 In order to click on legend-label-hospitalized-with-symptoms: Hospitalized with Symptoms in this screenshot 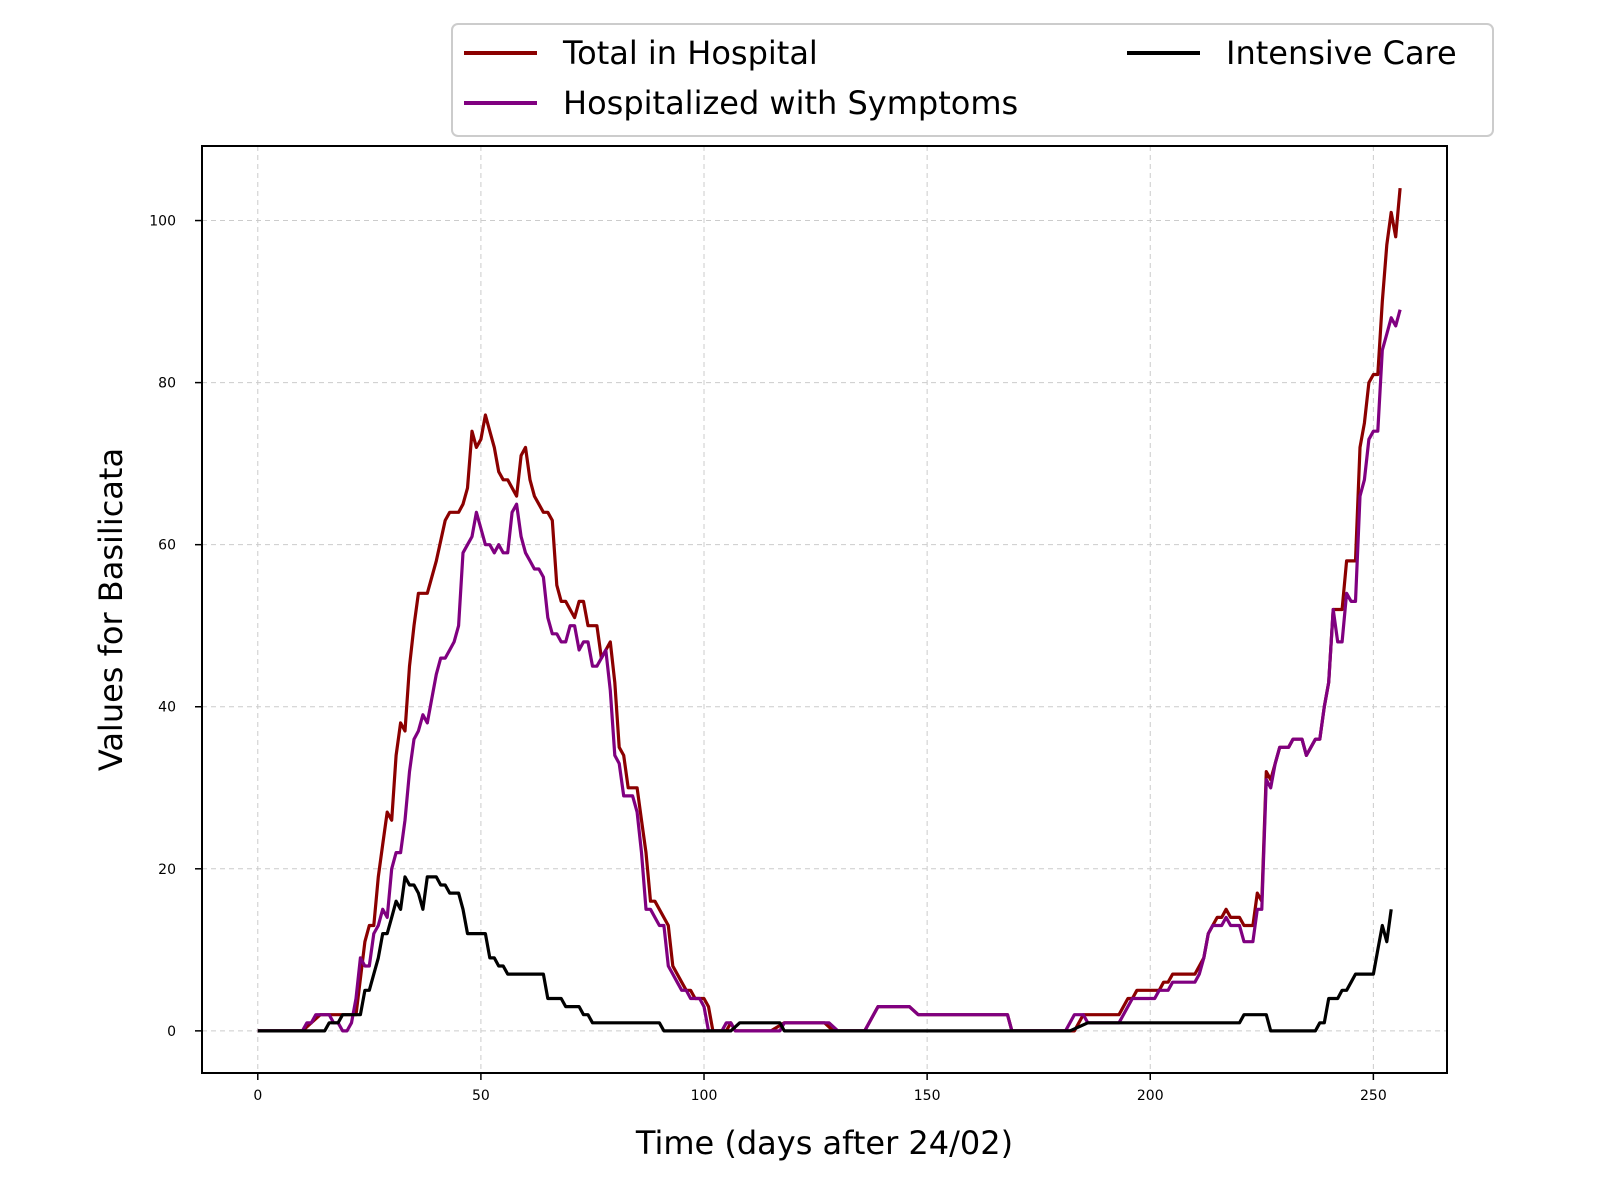, I will do `click(790, 103)`.